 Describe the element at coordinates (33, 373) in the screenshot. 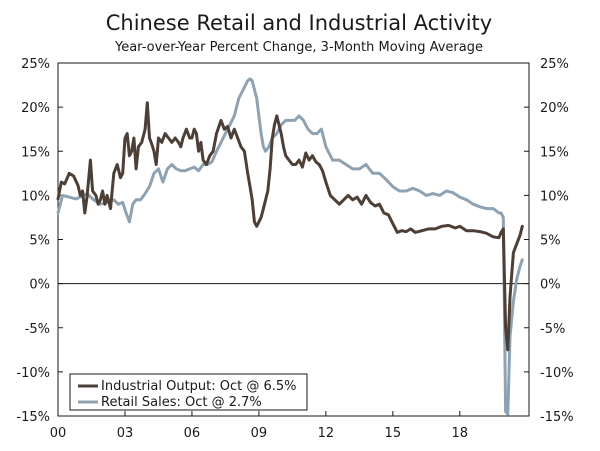

I see `y-tick-label-left: -10%` at that location.